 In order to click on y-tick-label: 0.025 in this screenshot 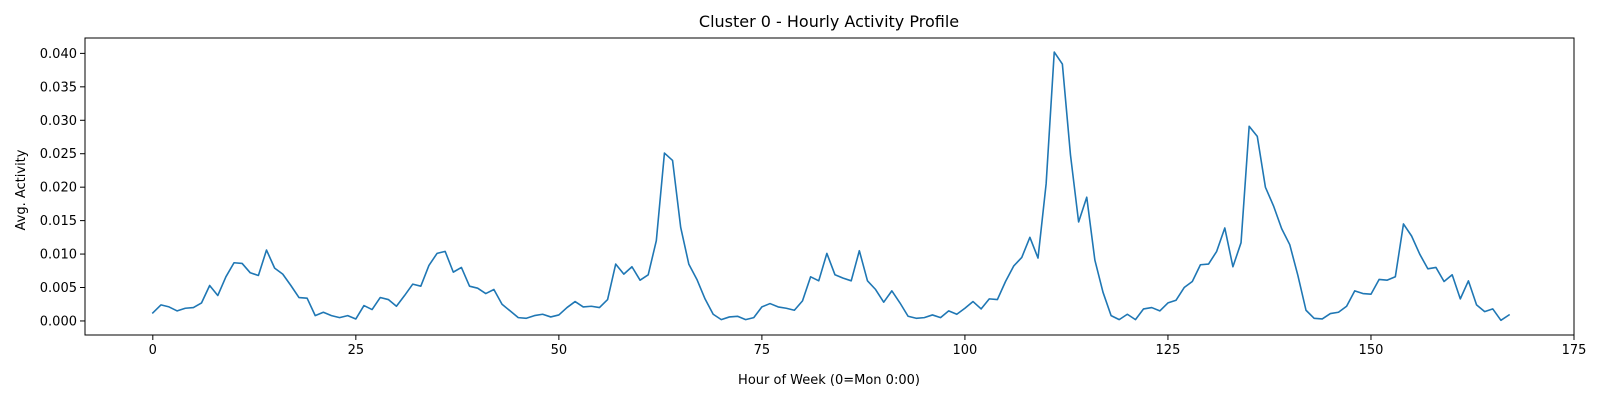, I will do `click(58, 154)`.